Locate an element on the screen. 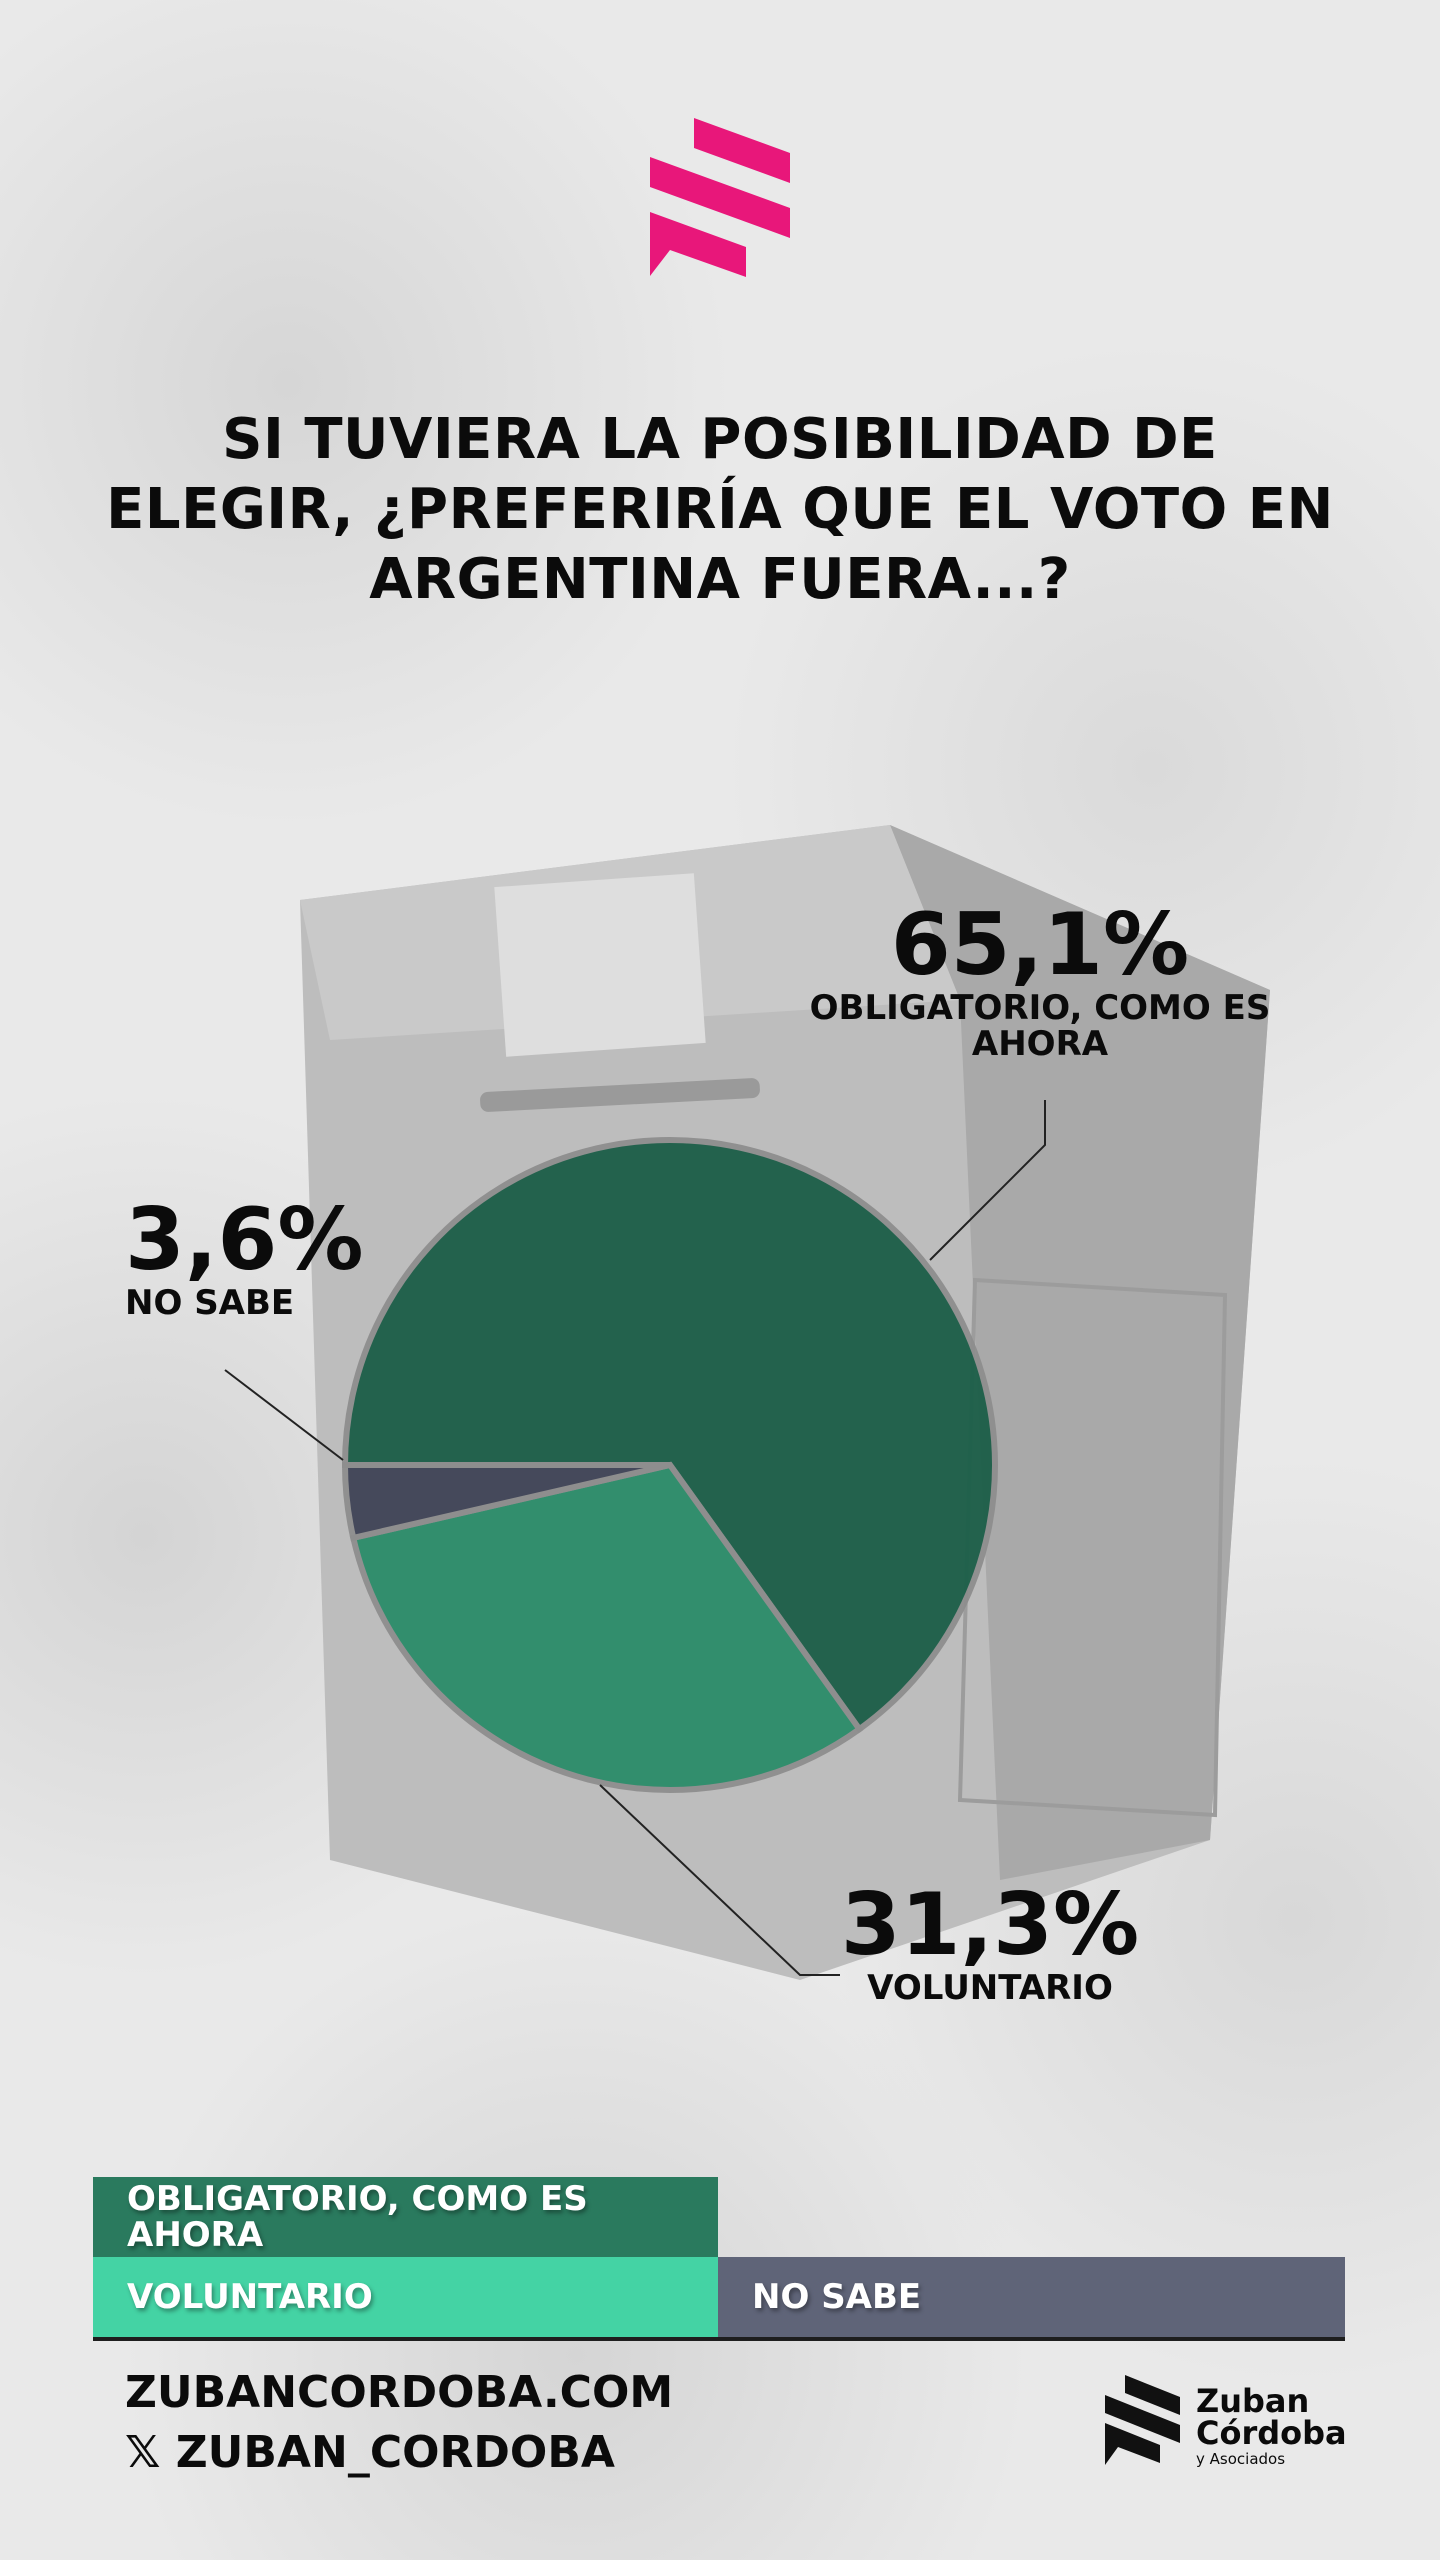  slice-voluntario is located at coordinates (606, 1627).